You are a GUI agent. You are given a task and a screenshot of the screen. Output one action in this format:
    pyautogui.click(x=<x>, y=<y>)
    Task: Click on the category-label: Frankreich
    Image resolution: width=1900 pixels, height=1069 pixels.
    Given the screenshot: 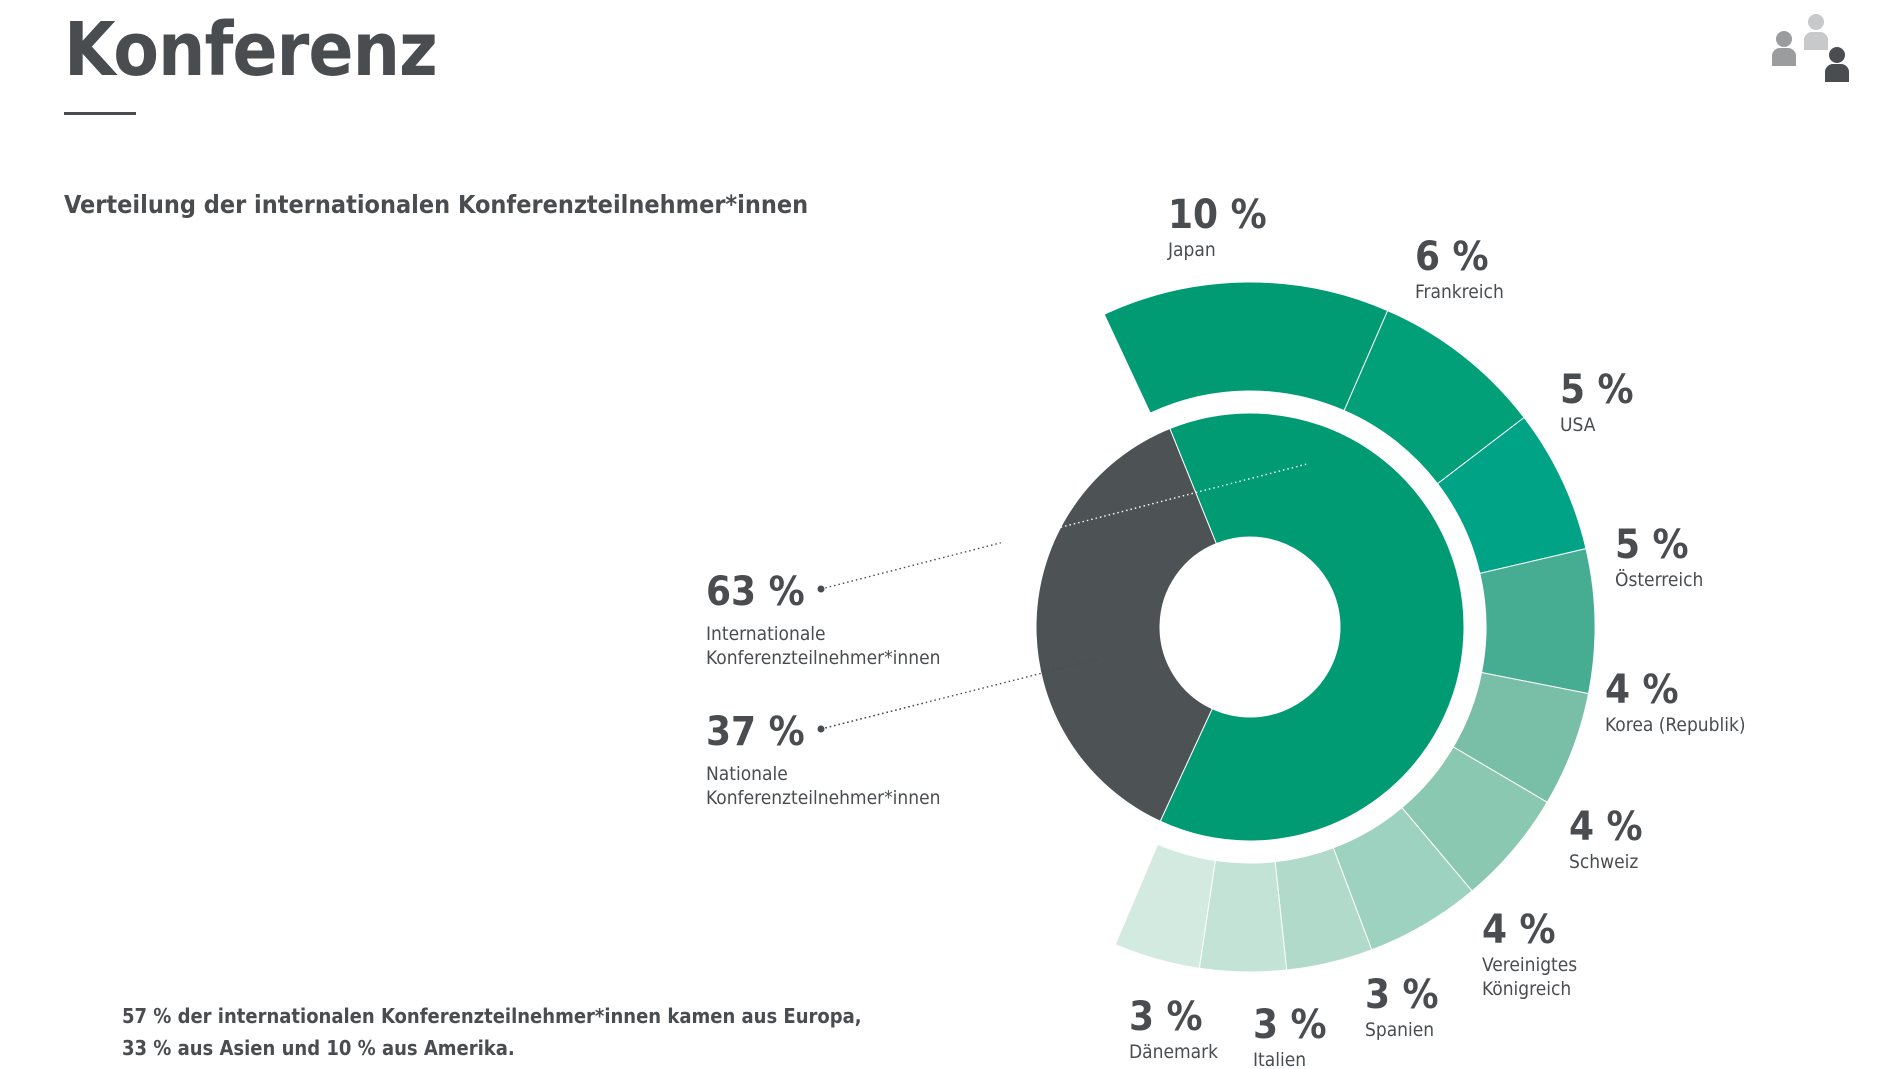 What is the action you would take?
    pyautogui.click(x=1459, y=292)
    